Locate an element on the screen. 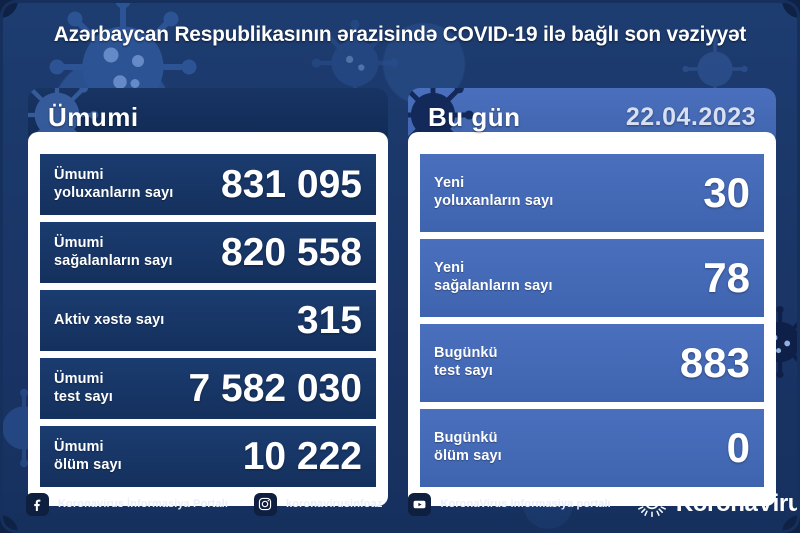 This screenshot has height=533, width=800. stat-label: Ümumi test sayı is located at coordinates (83, 388).